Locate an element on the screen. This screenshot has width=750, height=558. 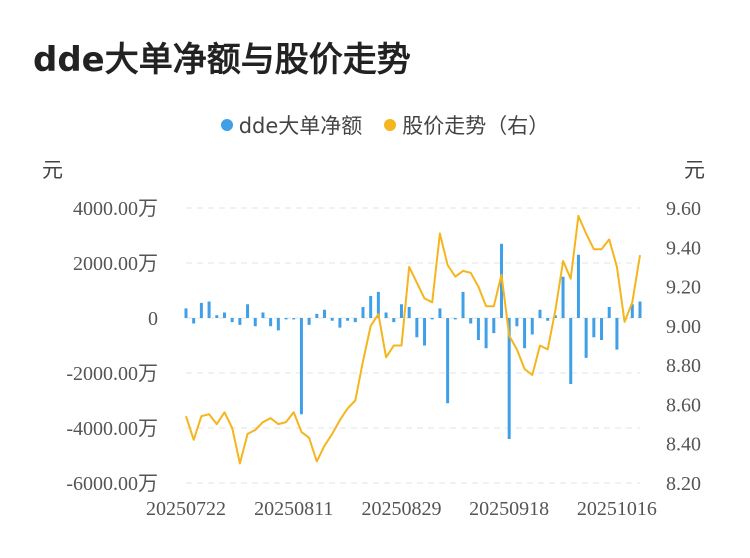
right-tick-label: 9.40 is located at coordinates (683, 248).